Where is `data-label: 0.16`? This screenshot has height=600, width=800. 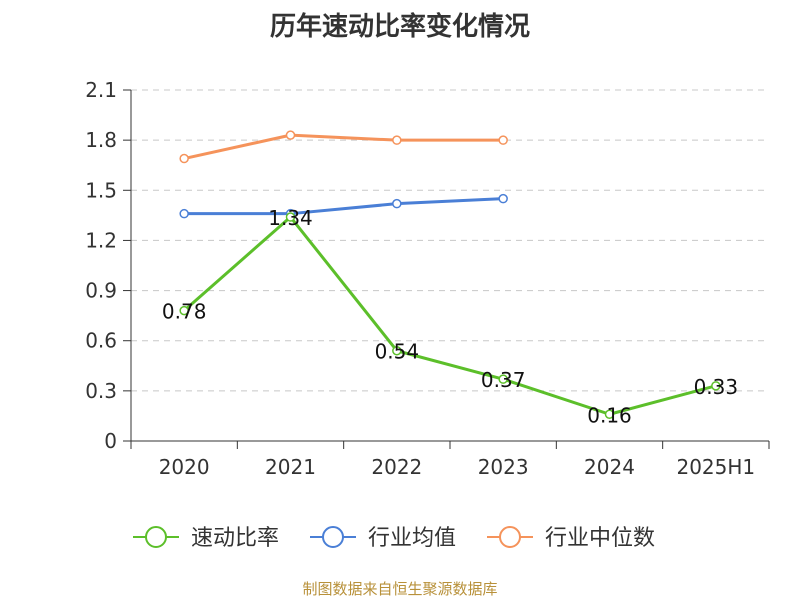
data-label: 0.16 is located at coordinates (609, 415).